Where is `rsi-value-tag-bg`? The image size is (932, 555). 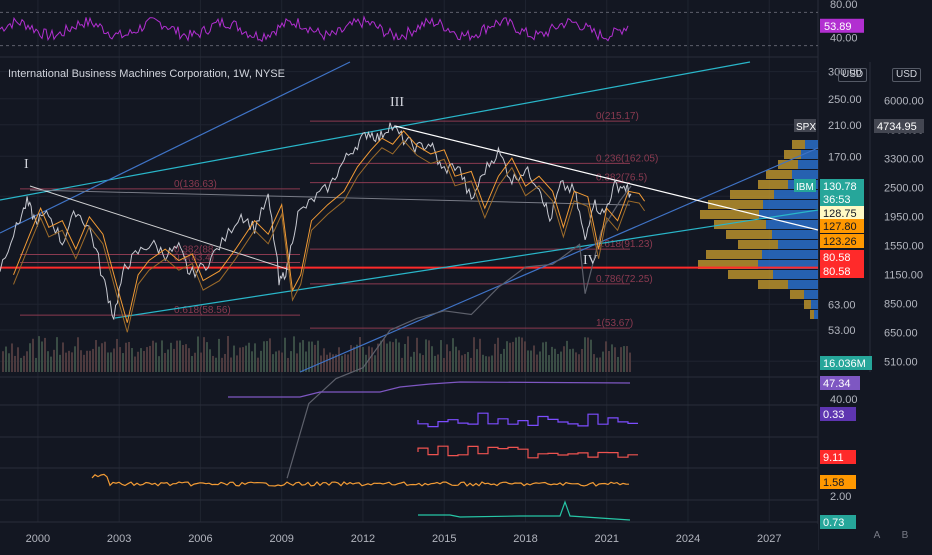
rsi-value-tag-bg is located at coordinates (842, 25).